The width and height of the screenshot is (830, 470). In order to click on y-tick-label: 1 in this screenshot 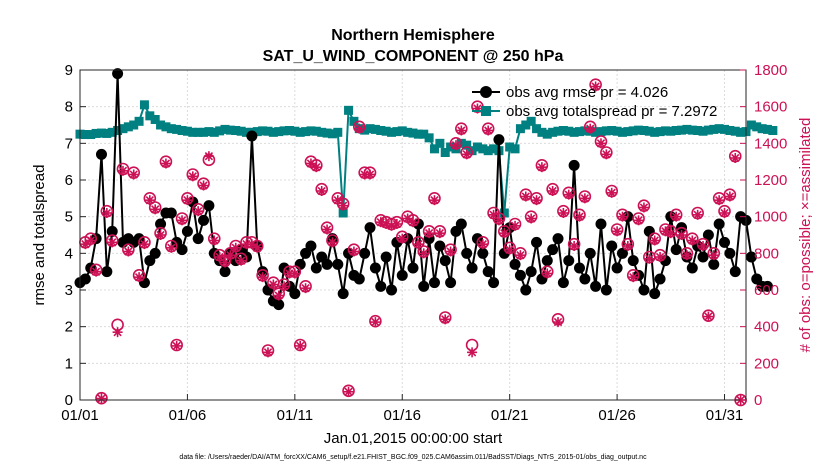, I will do `click(69, 363)`.